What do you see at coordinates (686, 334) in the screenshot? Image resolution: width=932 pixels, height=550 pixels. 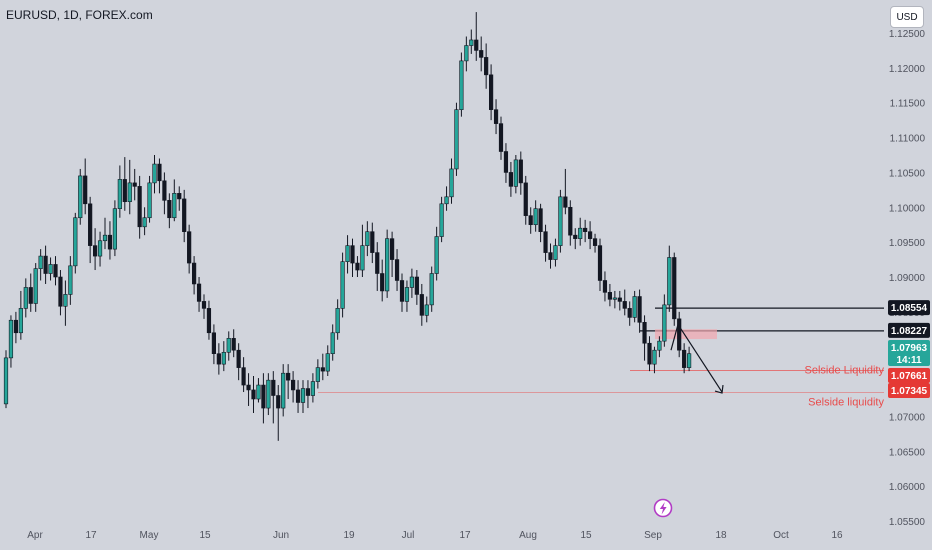 I see `supply-zone` at bounding box center [686, 334].